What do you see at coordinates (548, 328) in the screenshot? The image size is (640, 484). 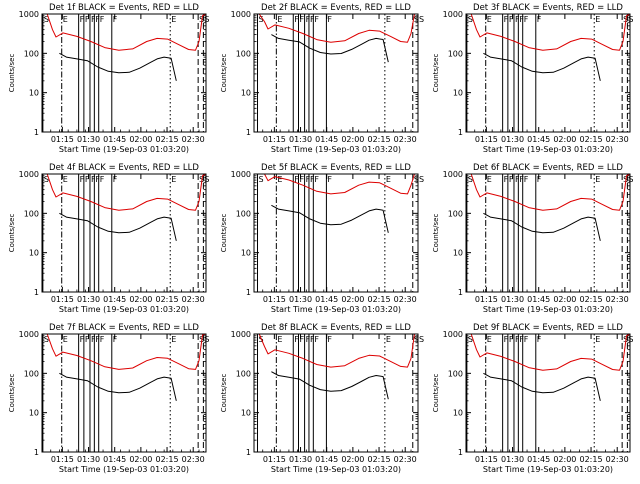 I see `panel-title: Det 9f BLACK = Events, RED = LLD` at bounding box center [548, 328].